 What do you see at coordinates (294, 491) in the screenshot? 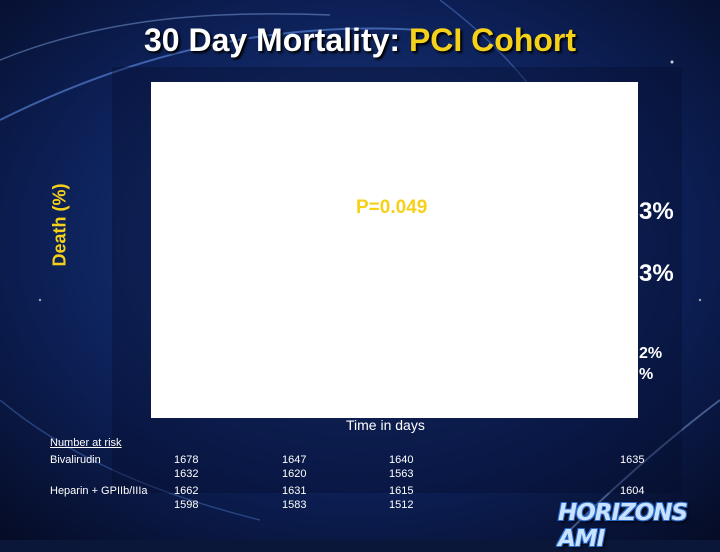
I see `risk-cell: 1631` at bounding box center [294, 491].